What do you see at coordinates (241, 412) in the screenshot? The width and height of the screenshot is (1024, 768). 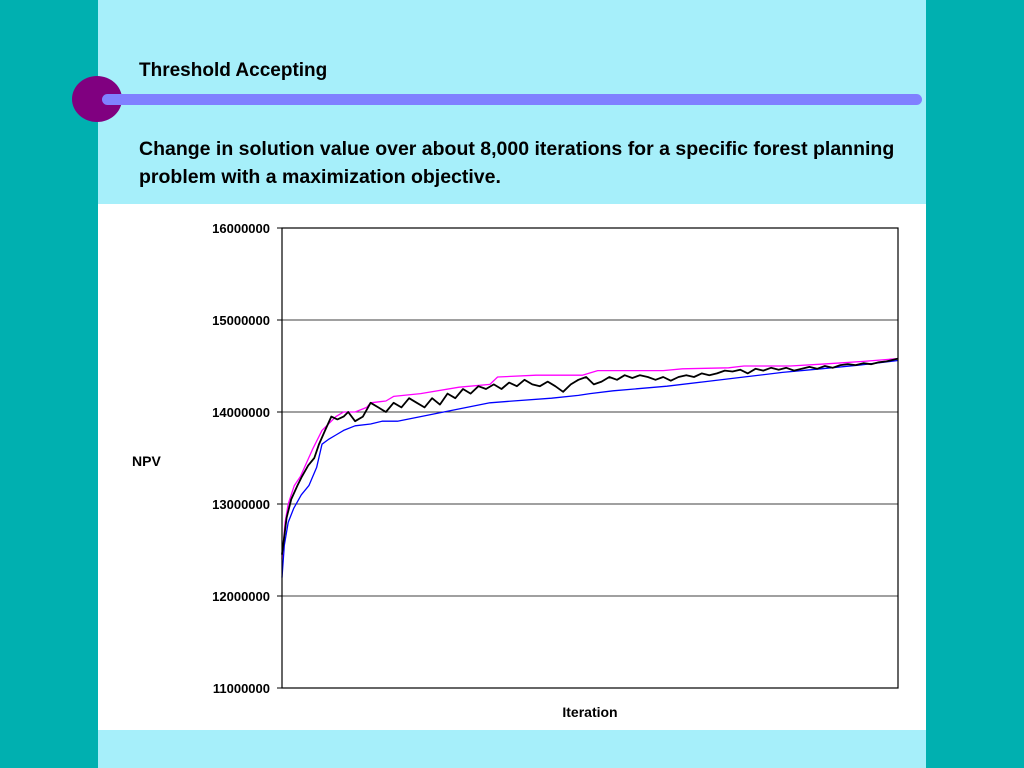 I see `y-tick-label: 14000000` at bounding box center [241, 412].